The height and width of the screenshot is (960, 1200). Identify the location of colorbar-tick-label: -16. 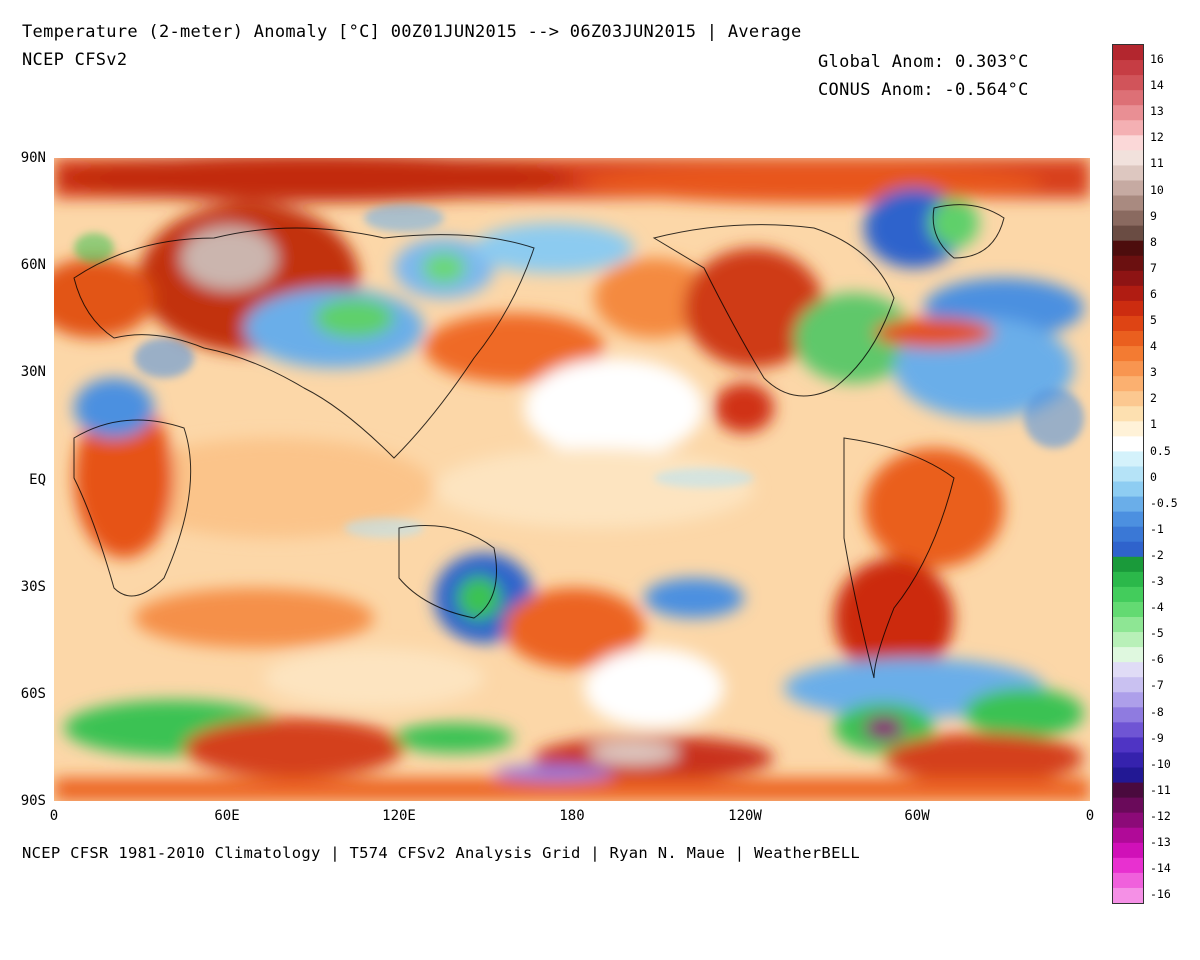
(1160, 894).